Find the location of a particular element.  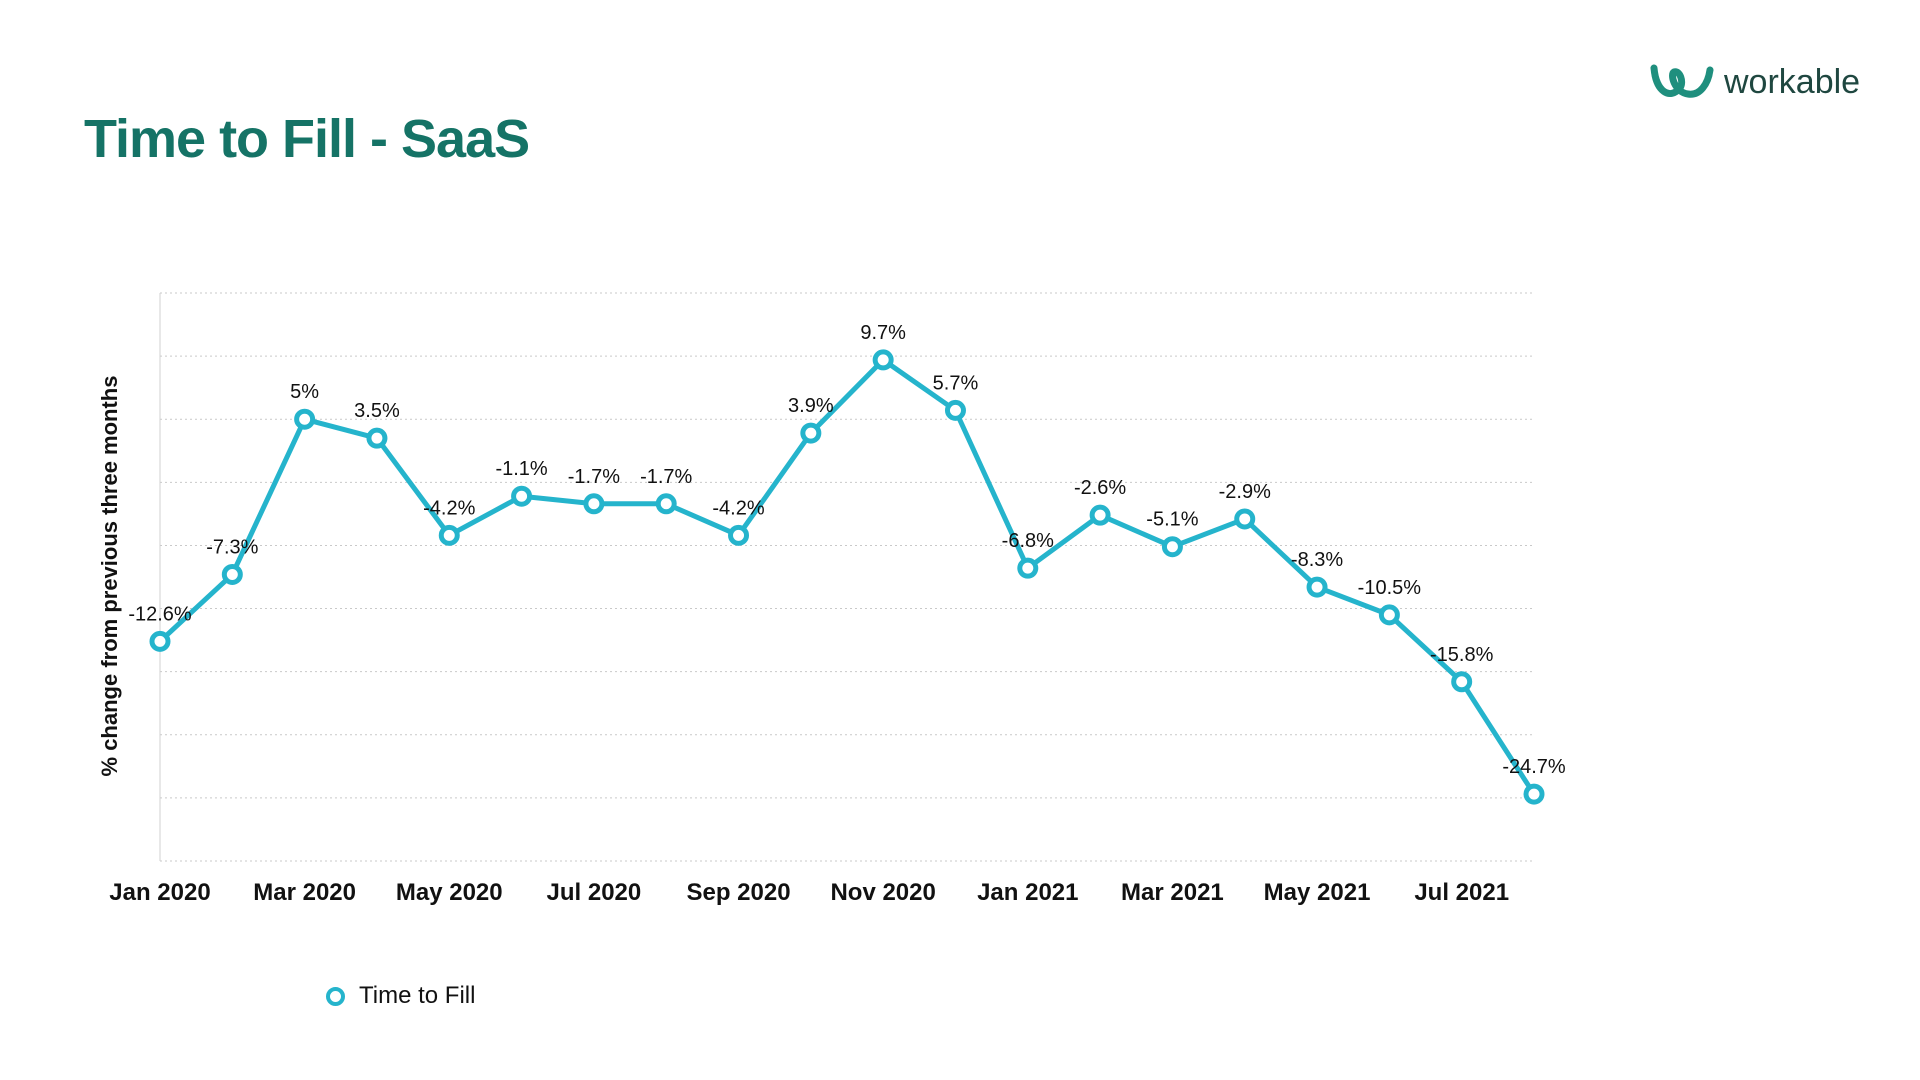

x-tick-label: Jul 2020 is located at coordinates (594, 892).